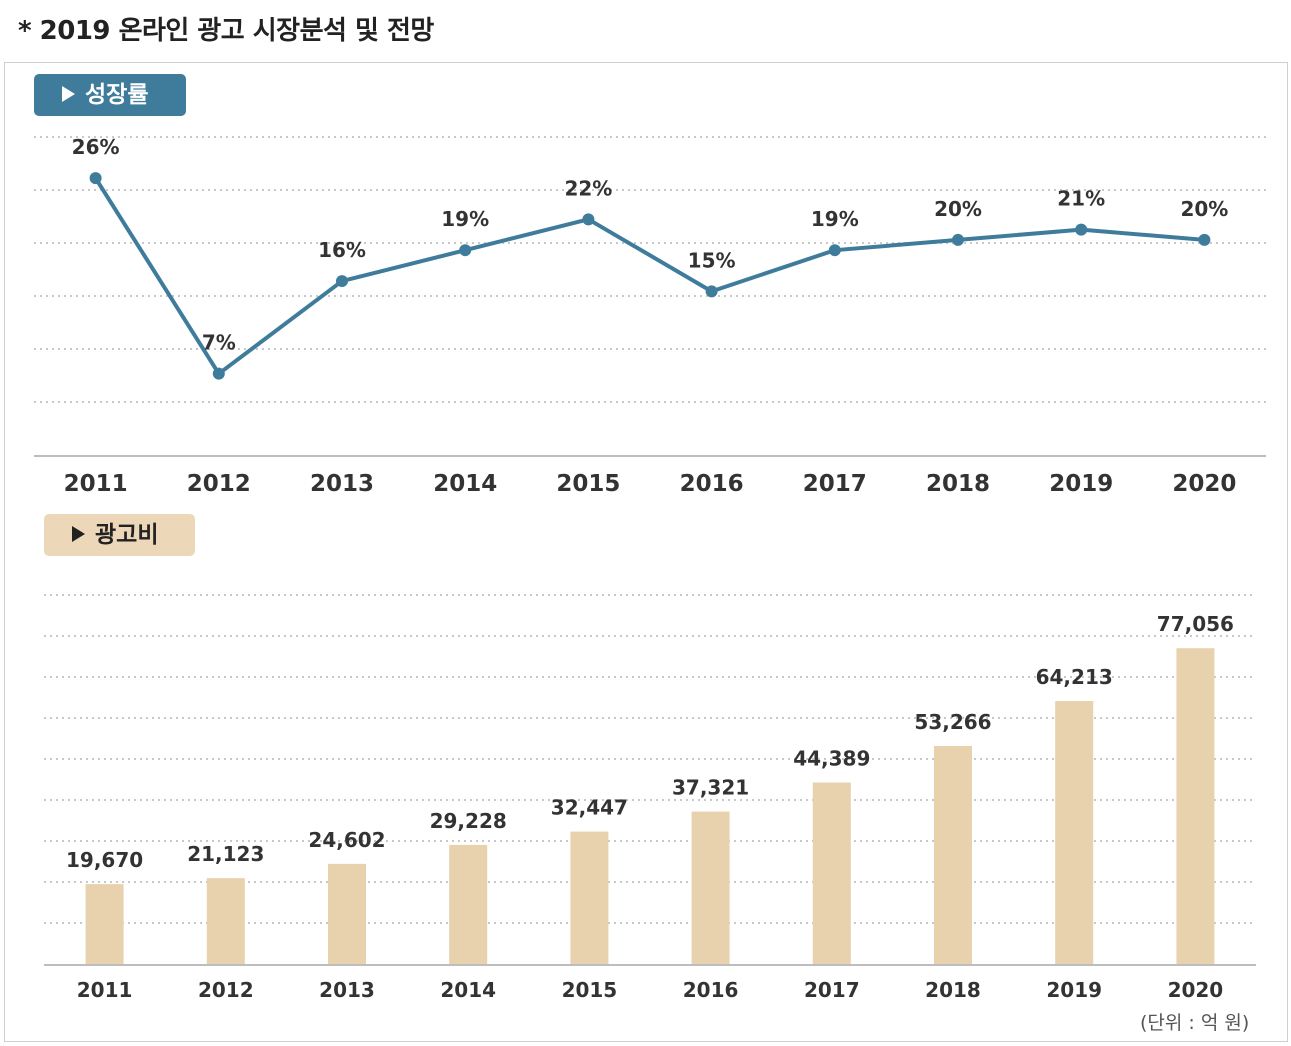  Describe the element at coordinates (831, 759) in the screenshot. I see `data-label-2017: 44,389` at that location.